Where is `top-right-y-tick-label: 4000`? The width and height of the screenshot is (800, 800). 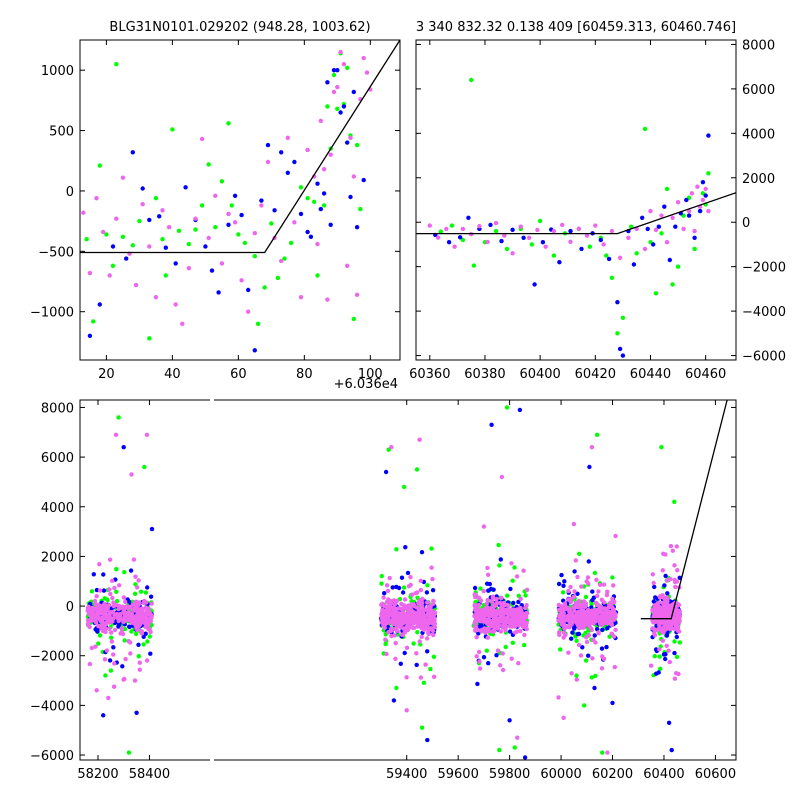
top-right-y-tick-label: 4000 is located at coordinates (758, 134).